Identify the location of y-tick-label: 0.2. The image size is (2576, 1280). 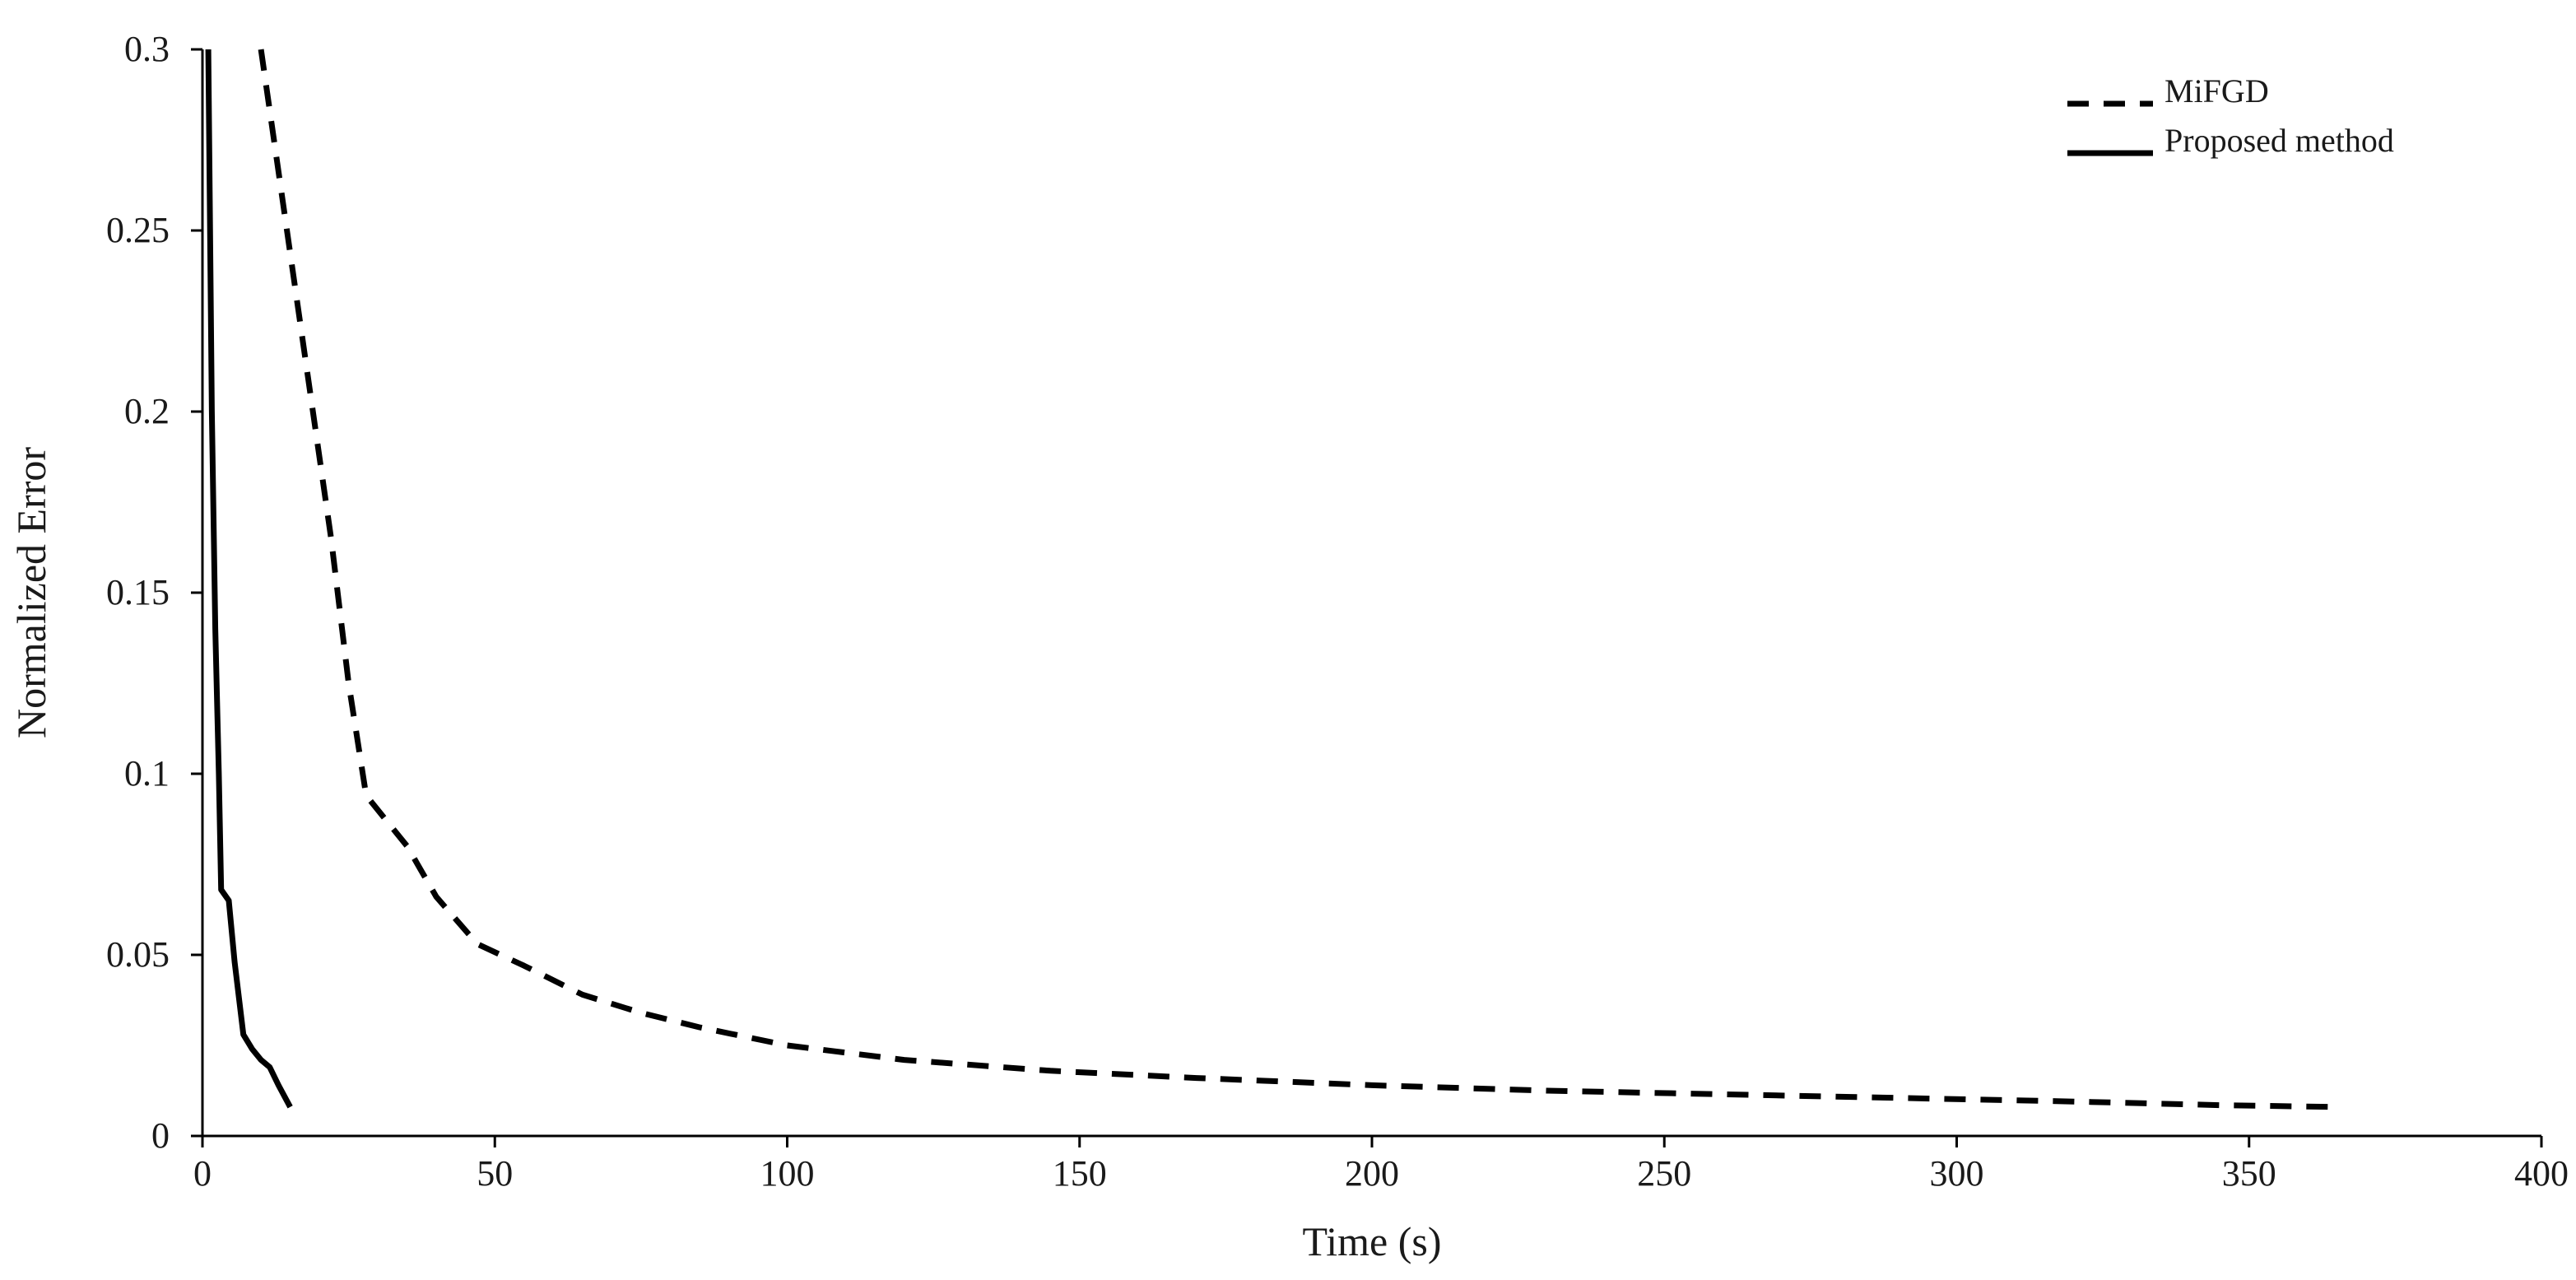
(147, 411).